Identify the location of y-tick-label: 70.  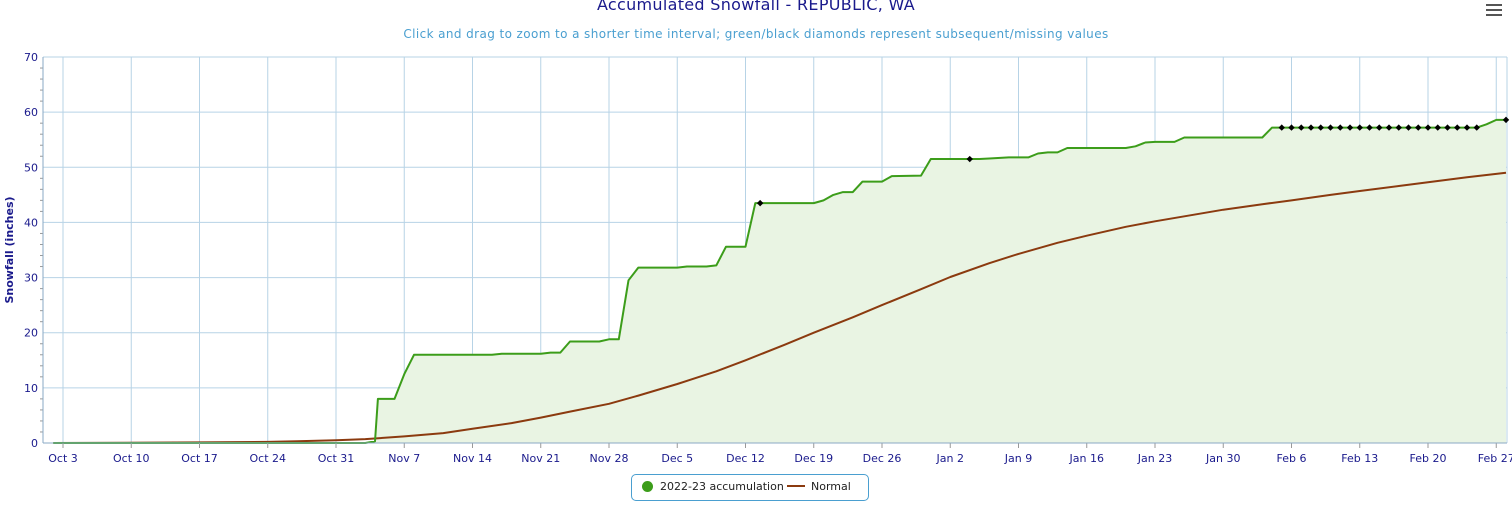
(31, 57).